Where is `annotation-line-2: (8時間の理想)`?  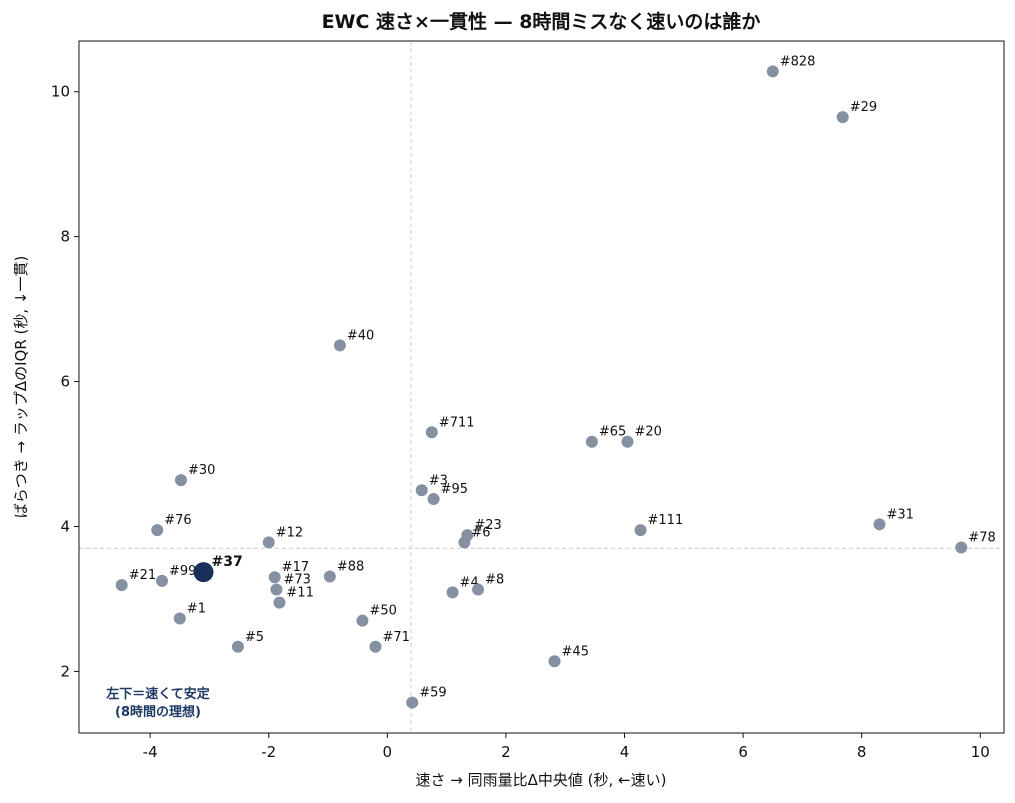 annotation-line-2: (8時間の理想) is located at coordinates (158, 712).